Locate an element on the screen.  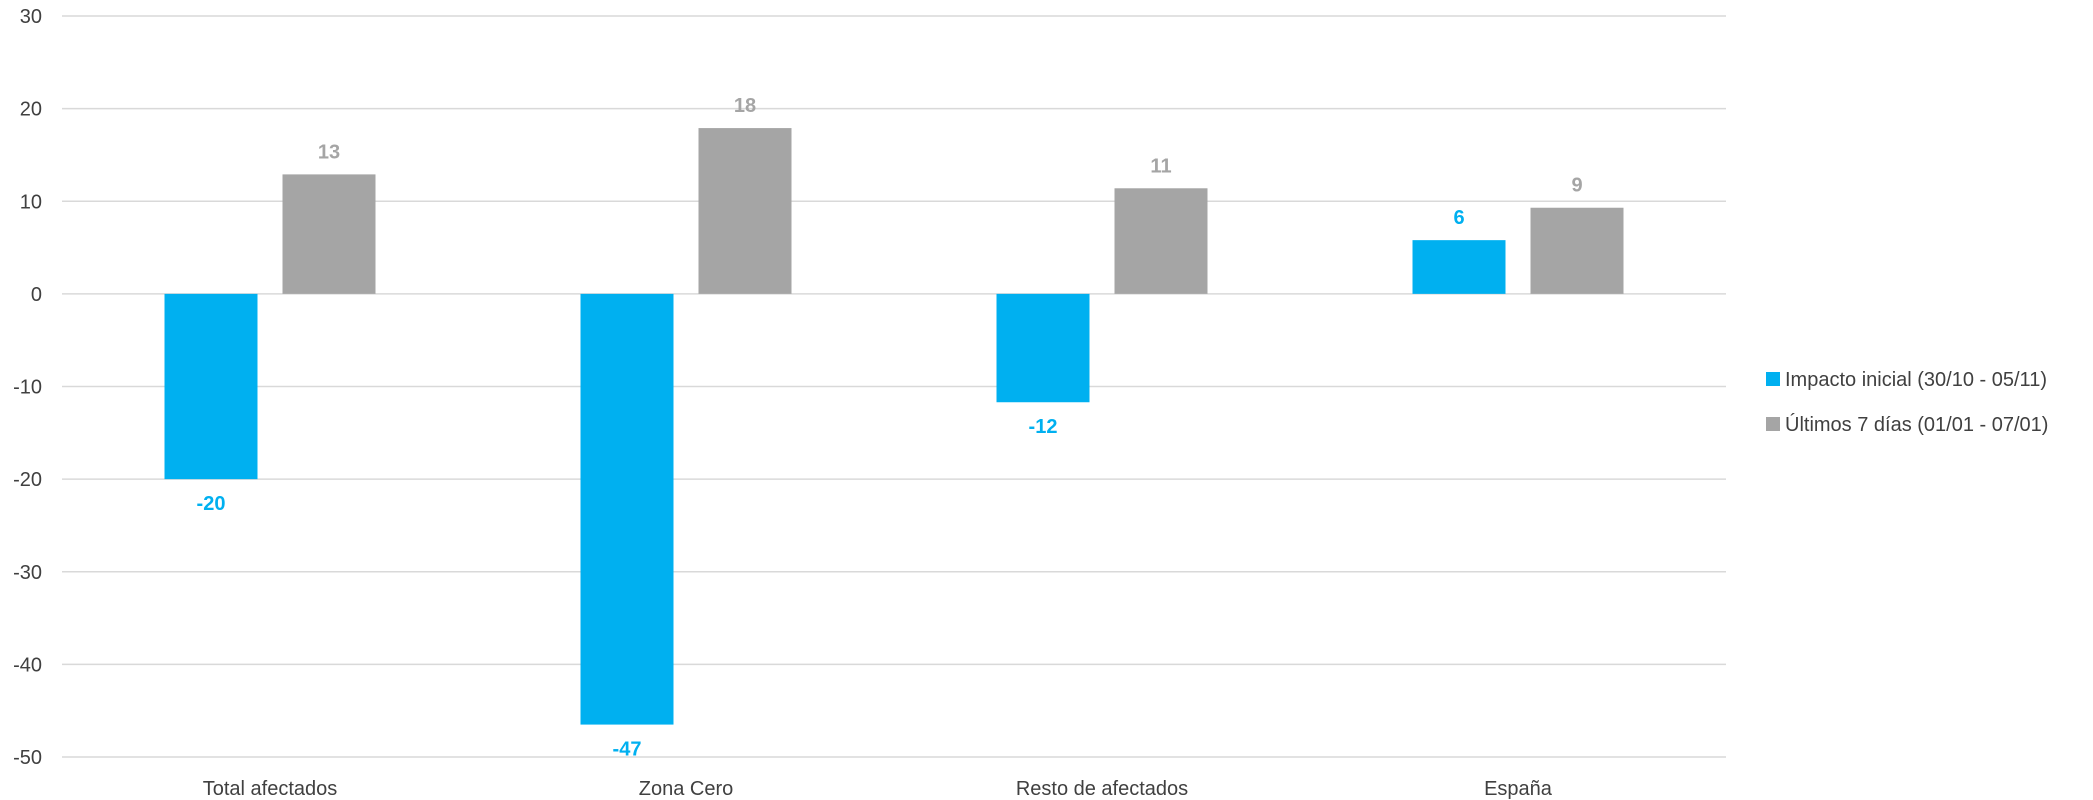
data-label: -20 is located at coordinates (211, 504).